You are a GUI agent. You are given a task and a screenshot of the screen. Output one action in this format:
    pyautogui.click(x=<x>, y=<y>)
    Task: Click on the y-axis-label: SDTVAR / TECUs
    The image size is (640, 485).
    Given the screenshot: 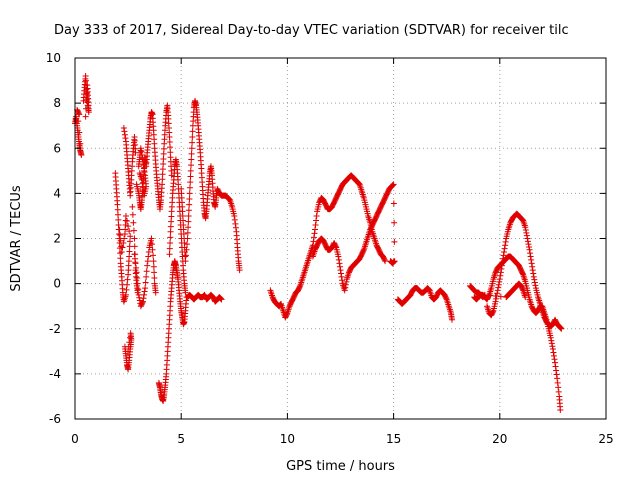 What is the action you would take?
    pyautogui.click(x=16, y=238)
    